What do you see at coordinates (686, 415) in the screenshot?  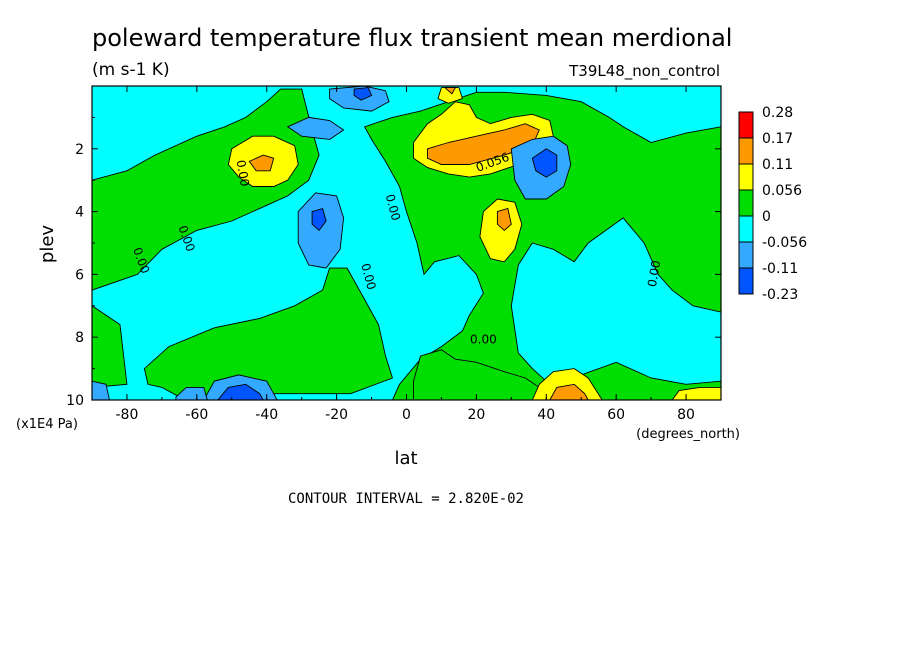 I see `x-tick-label: 80` at bounding box center [686, 415].